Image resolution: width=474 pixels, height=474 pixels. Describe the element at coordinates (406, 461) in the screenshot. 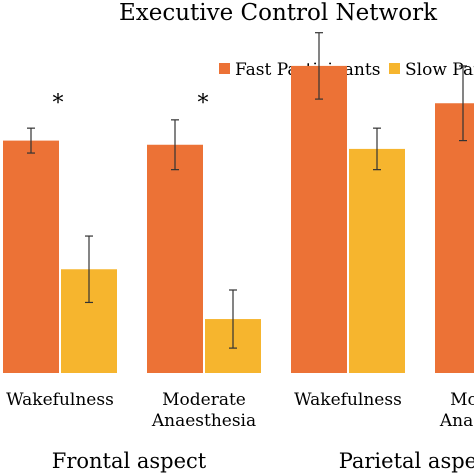

I see `group-label: Parietal aspect` at that location.